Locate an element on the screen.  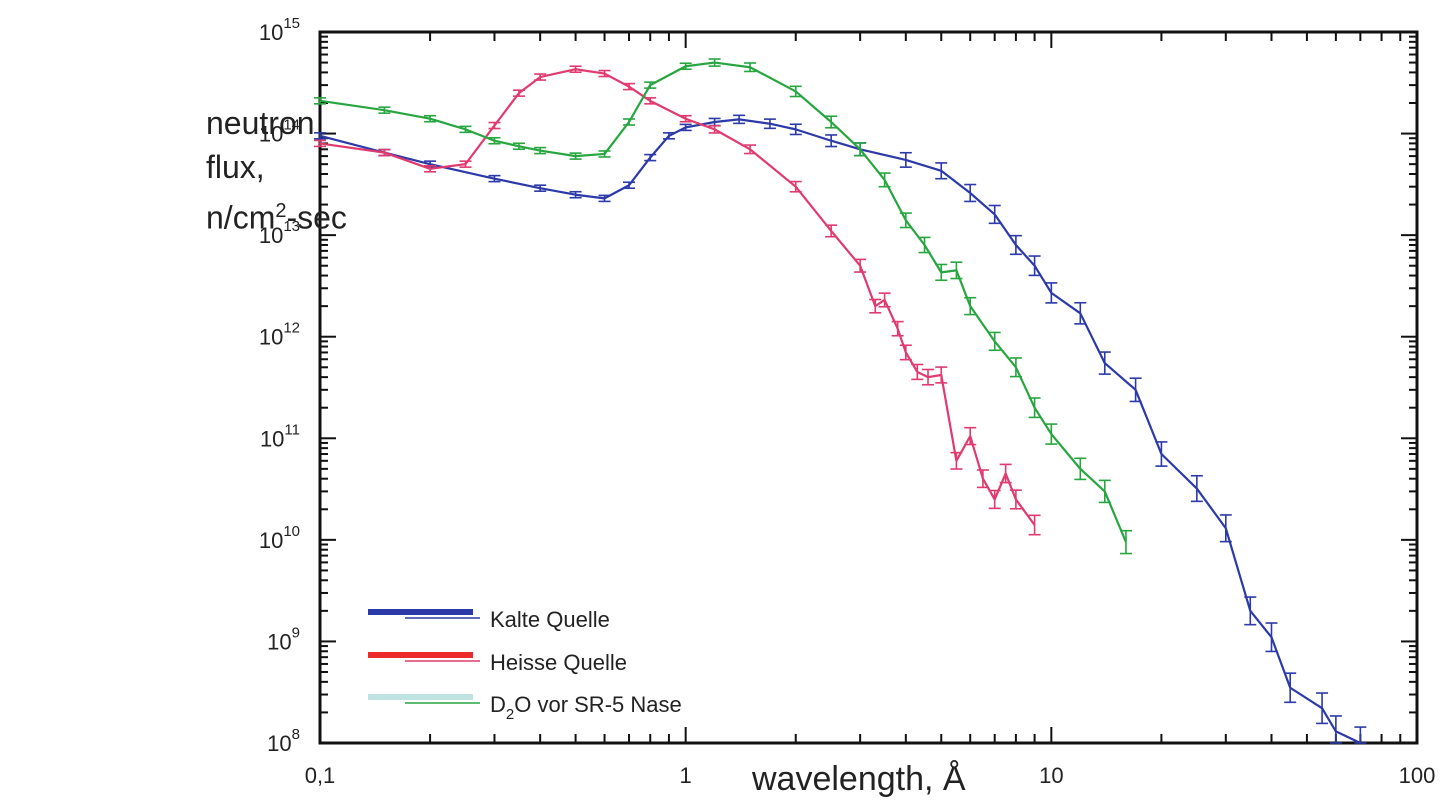
x-tick-label: 0,1 is located at coordinates (320, 775).